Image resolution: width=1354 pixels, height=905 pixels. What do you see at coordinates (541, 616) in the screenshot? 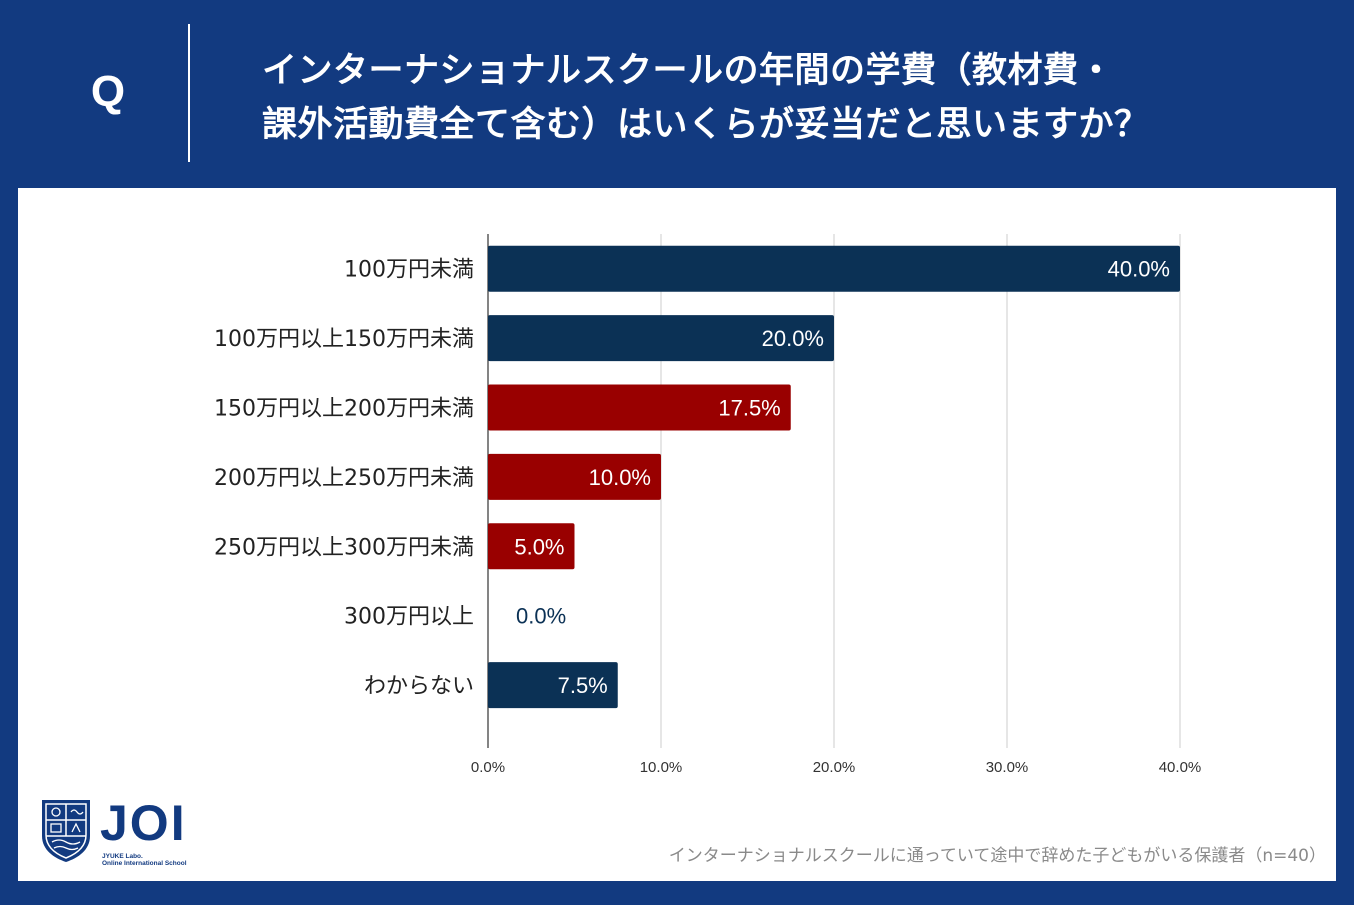
I see `data-label: 0.0%` at bounding box center [541, 616].